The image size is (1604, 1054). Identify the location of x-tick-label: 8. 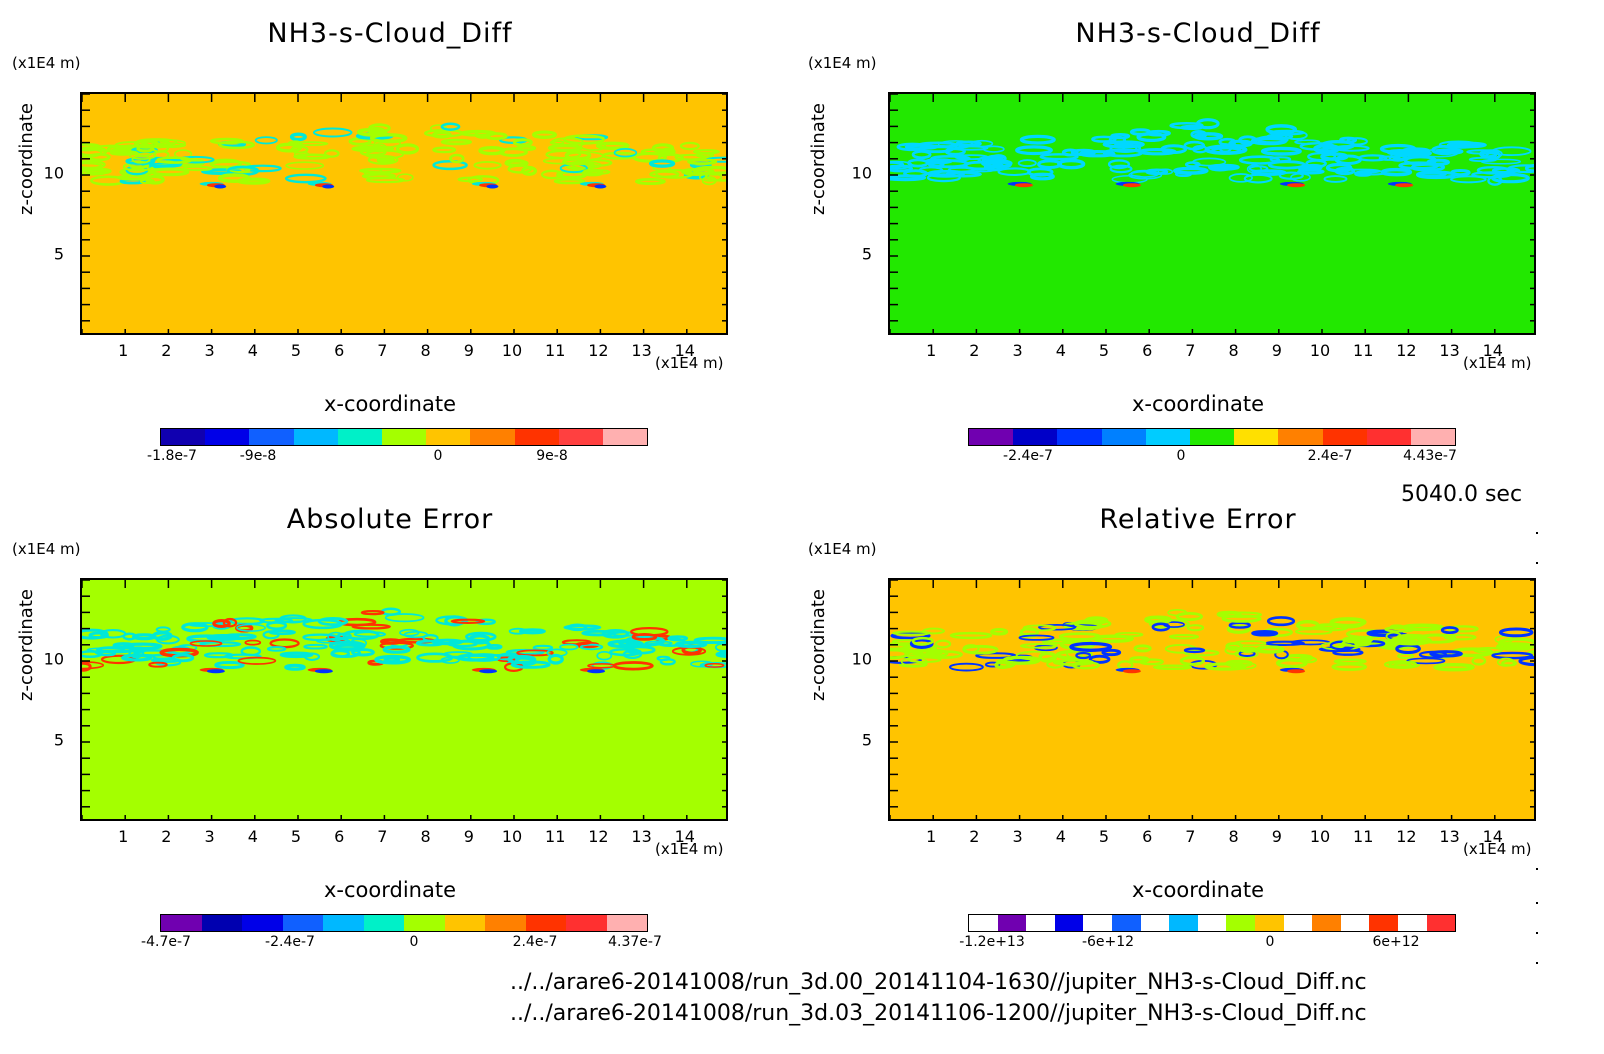
(1233, 836).